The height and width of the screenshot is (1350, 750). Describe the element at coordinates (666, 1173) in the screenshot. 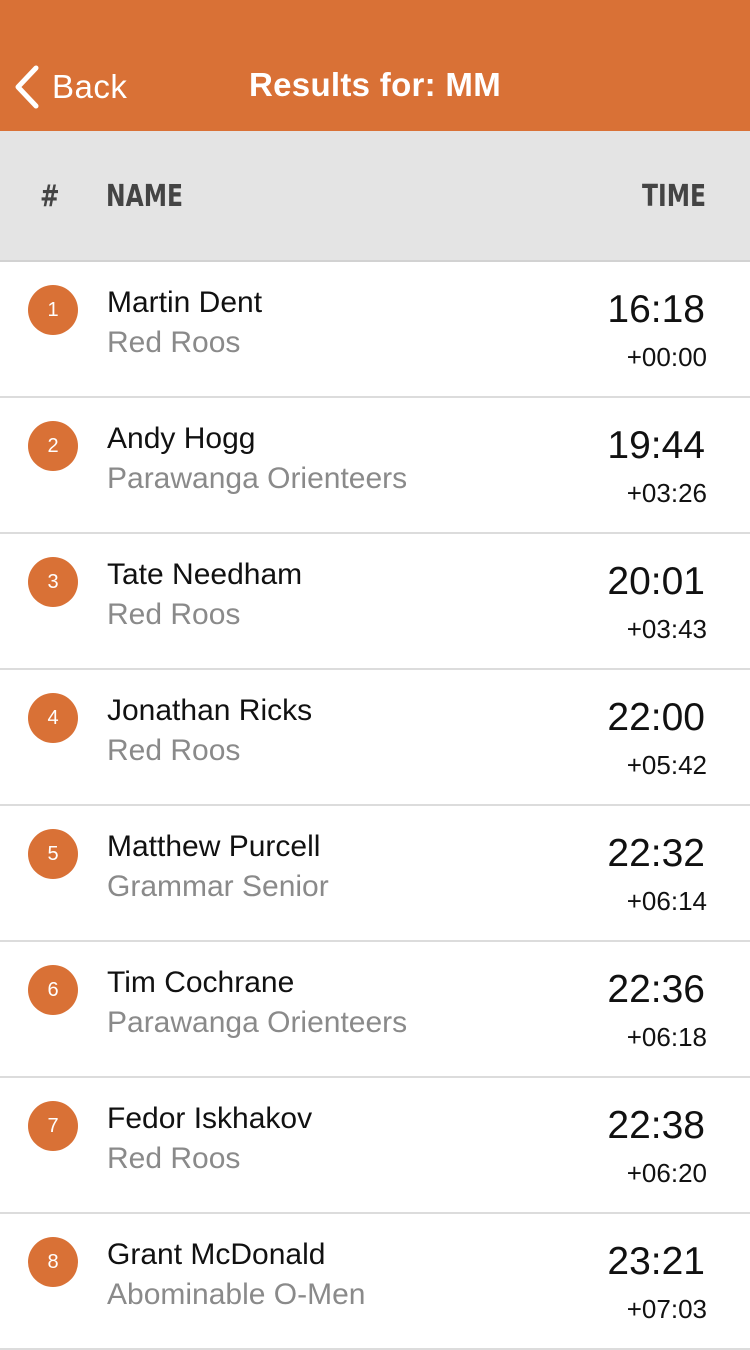

I see `time-behind: +06:20` at that location.